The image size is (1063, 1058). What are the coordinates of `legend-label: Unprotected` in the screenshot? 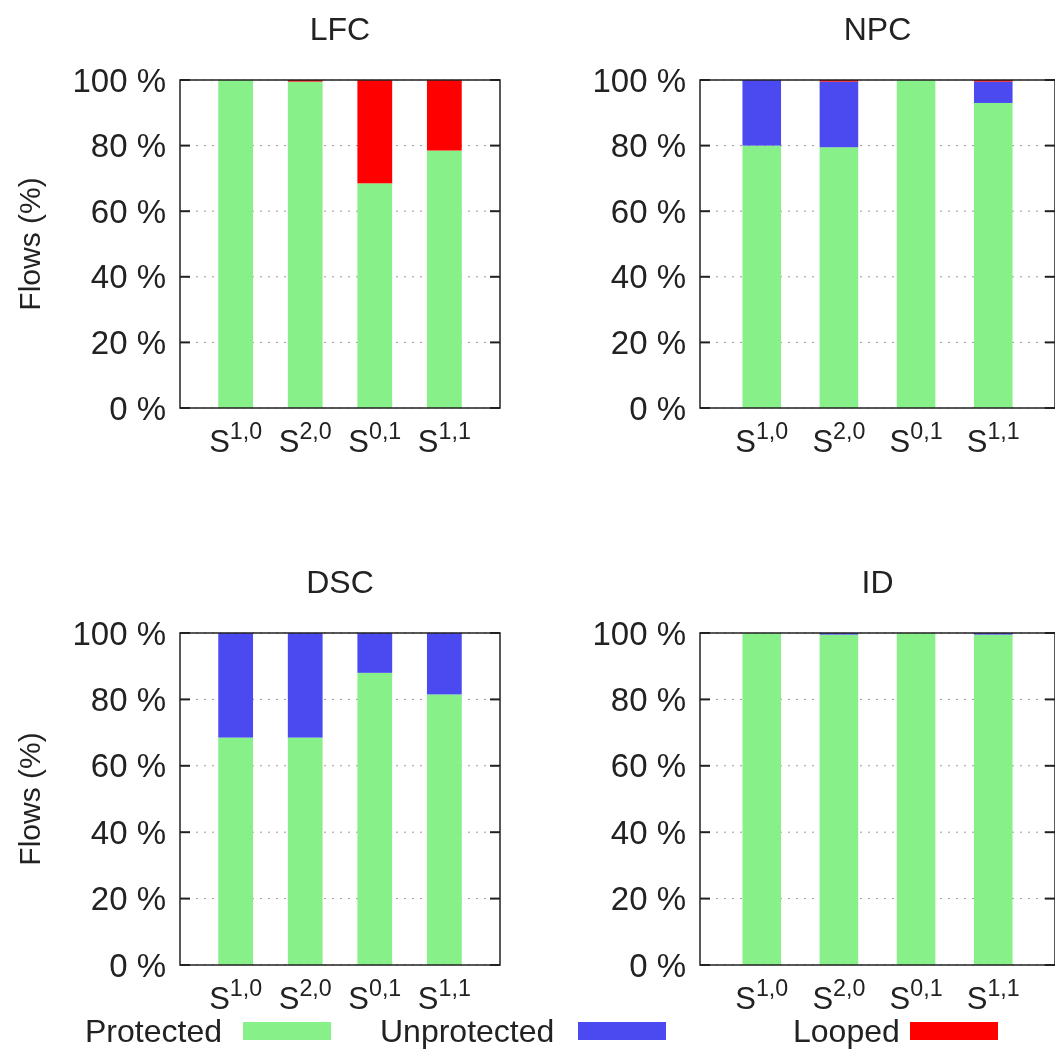 It's located at (467, 1031).